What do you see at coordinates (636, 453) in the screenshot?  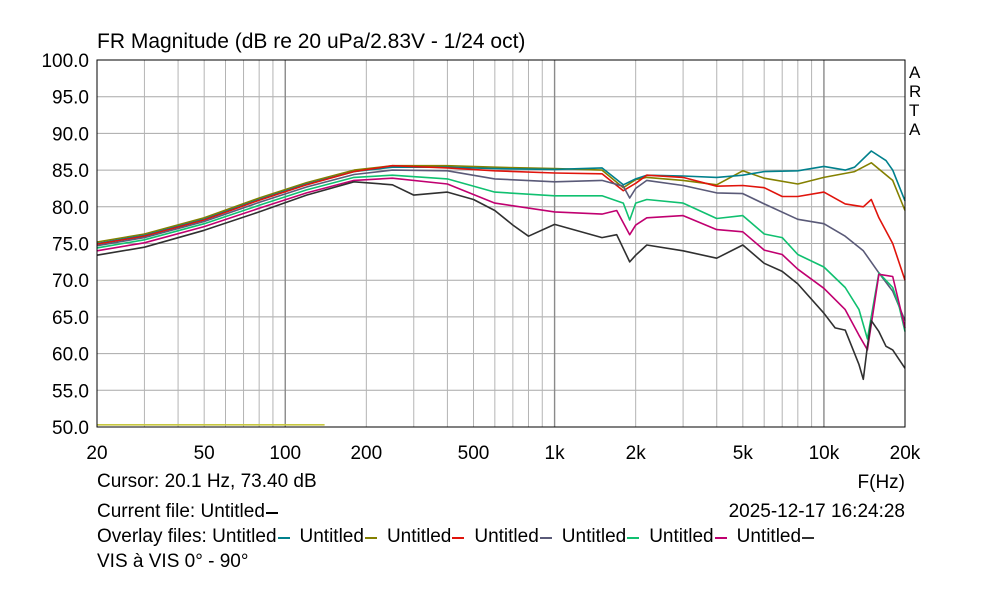 I see `x-tick-label: 2k` at bounding box center [636, 453].